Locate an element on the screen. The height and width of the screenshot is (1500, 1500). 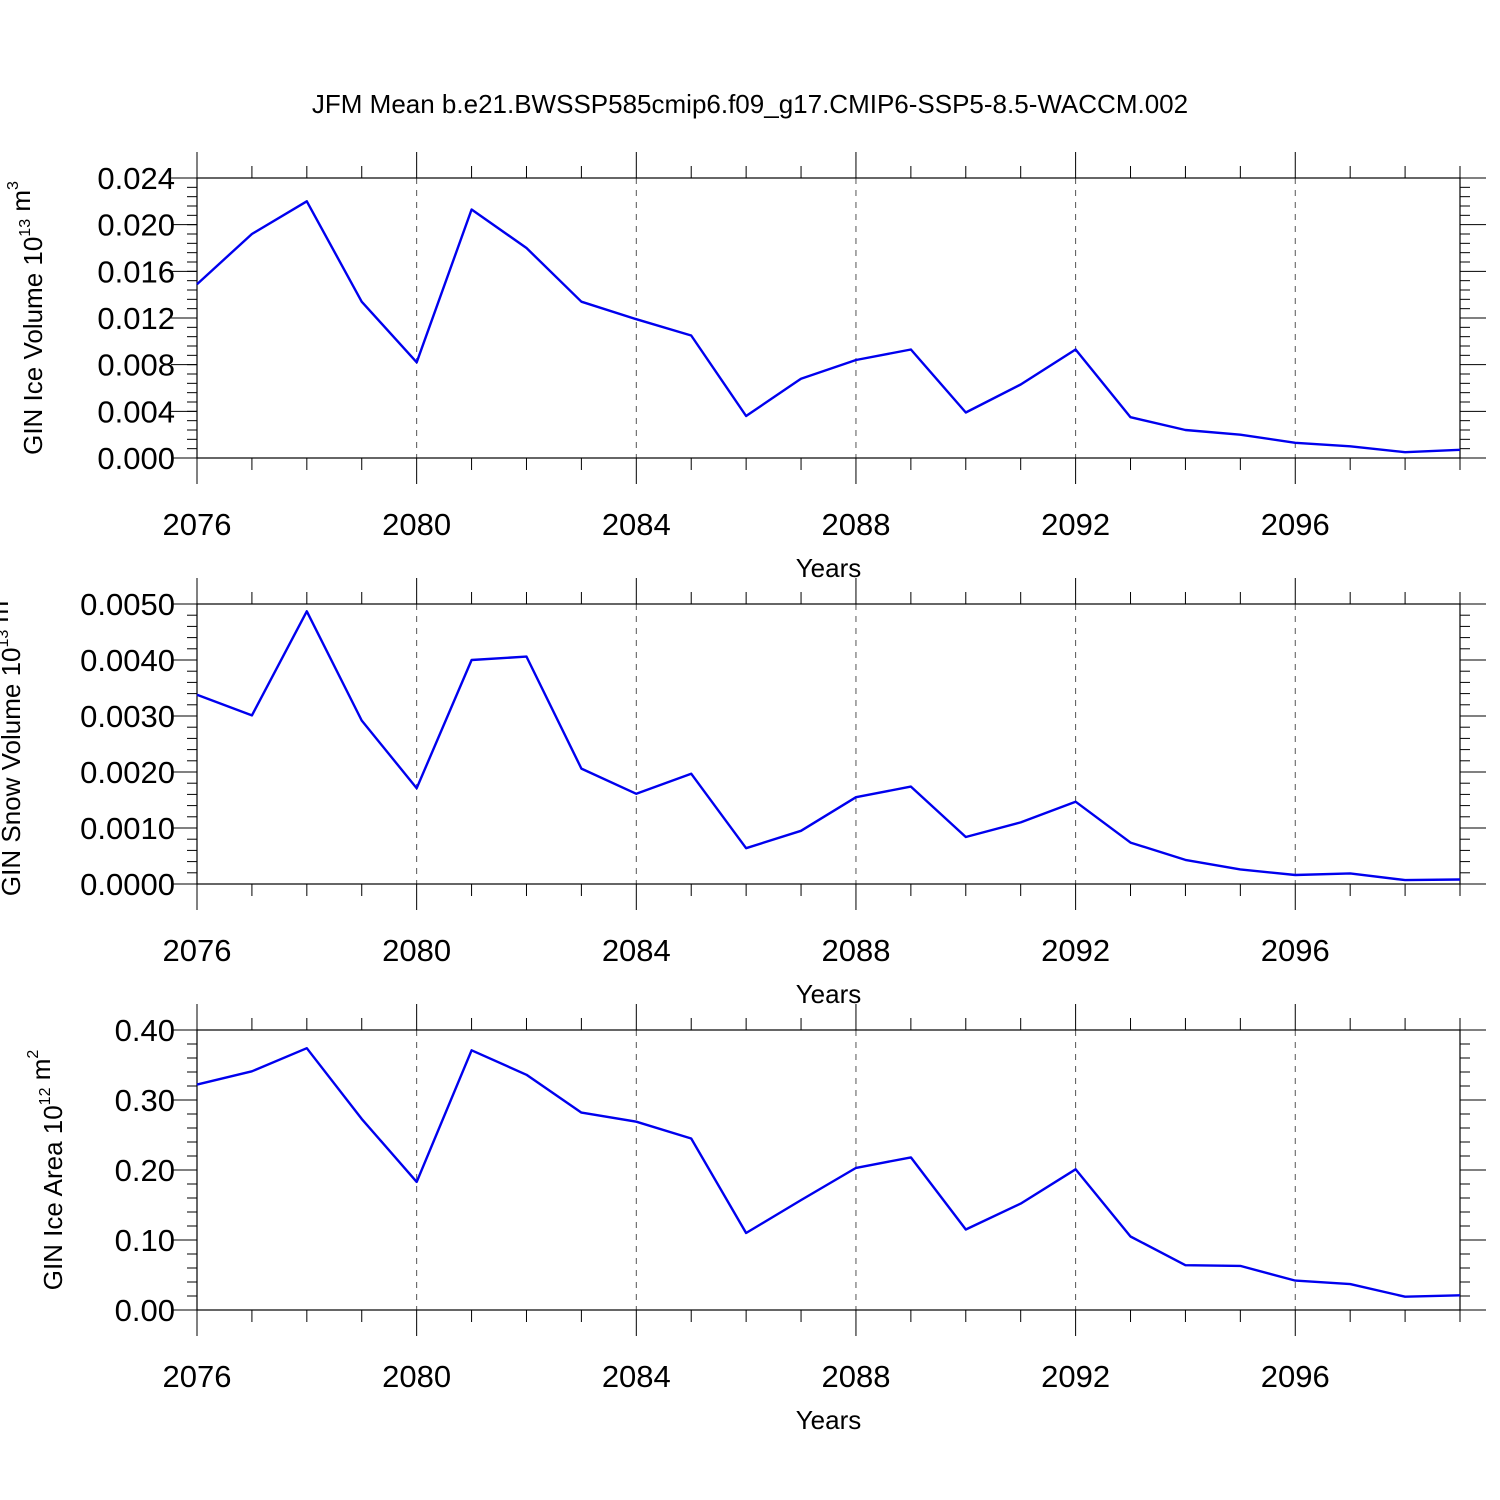
y-tick-label: 0.004 is located at coordinates (136, 411).